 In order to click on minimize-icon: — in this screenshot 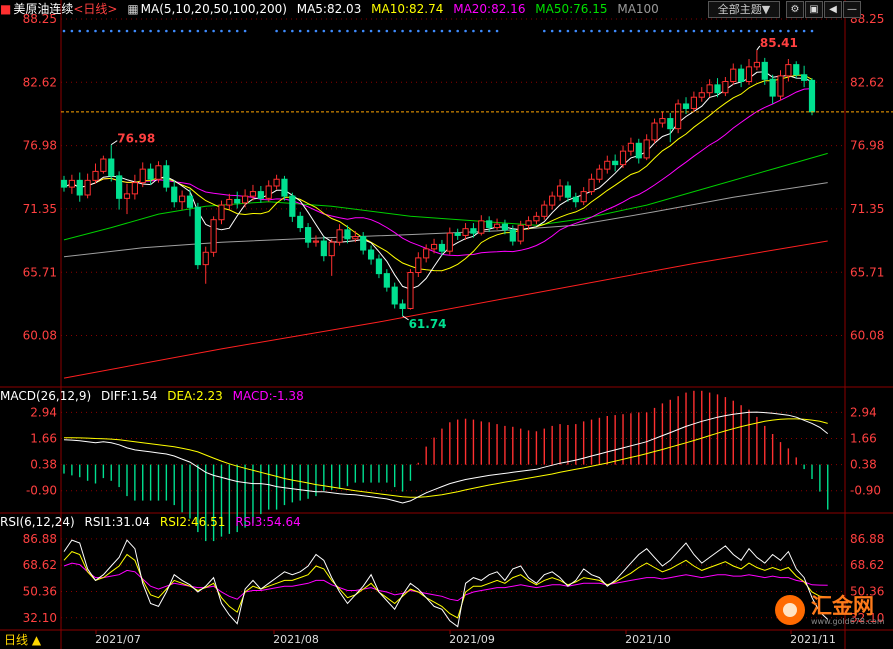, I will do `click(852, 9)`.